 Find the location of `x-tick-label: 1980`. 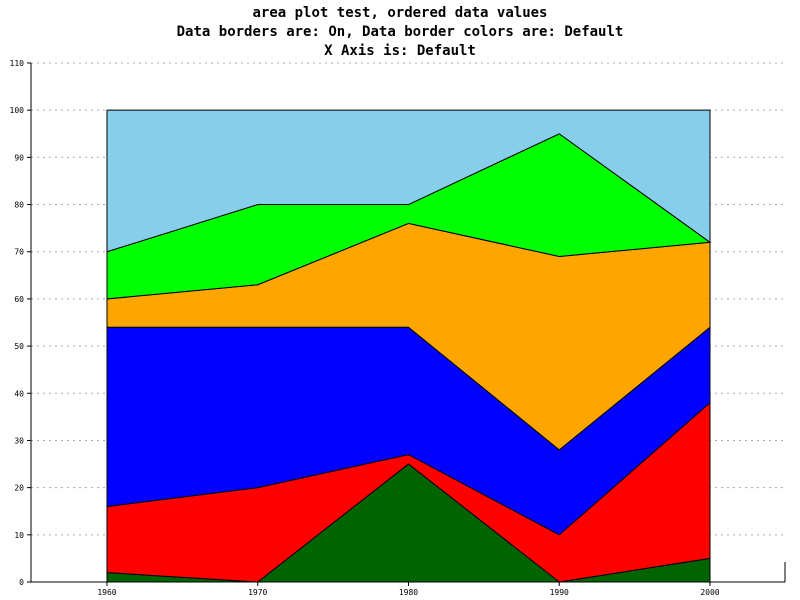

x-tick-label: 1980 is located at coordinates (408, 592).